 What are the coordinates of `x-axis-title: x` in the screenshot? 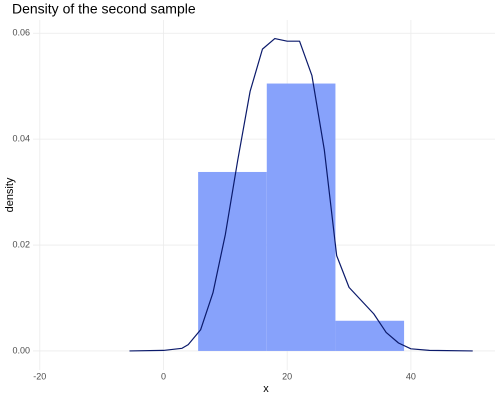 It's located at (266, 389).